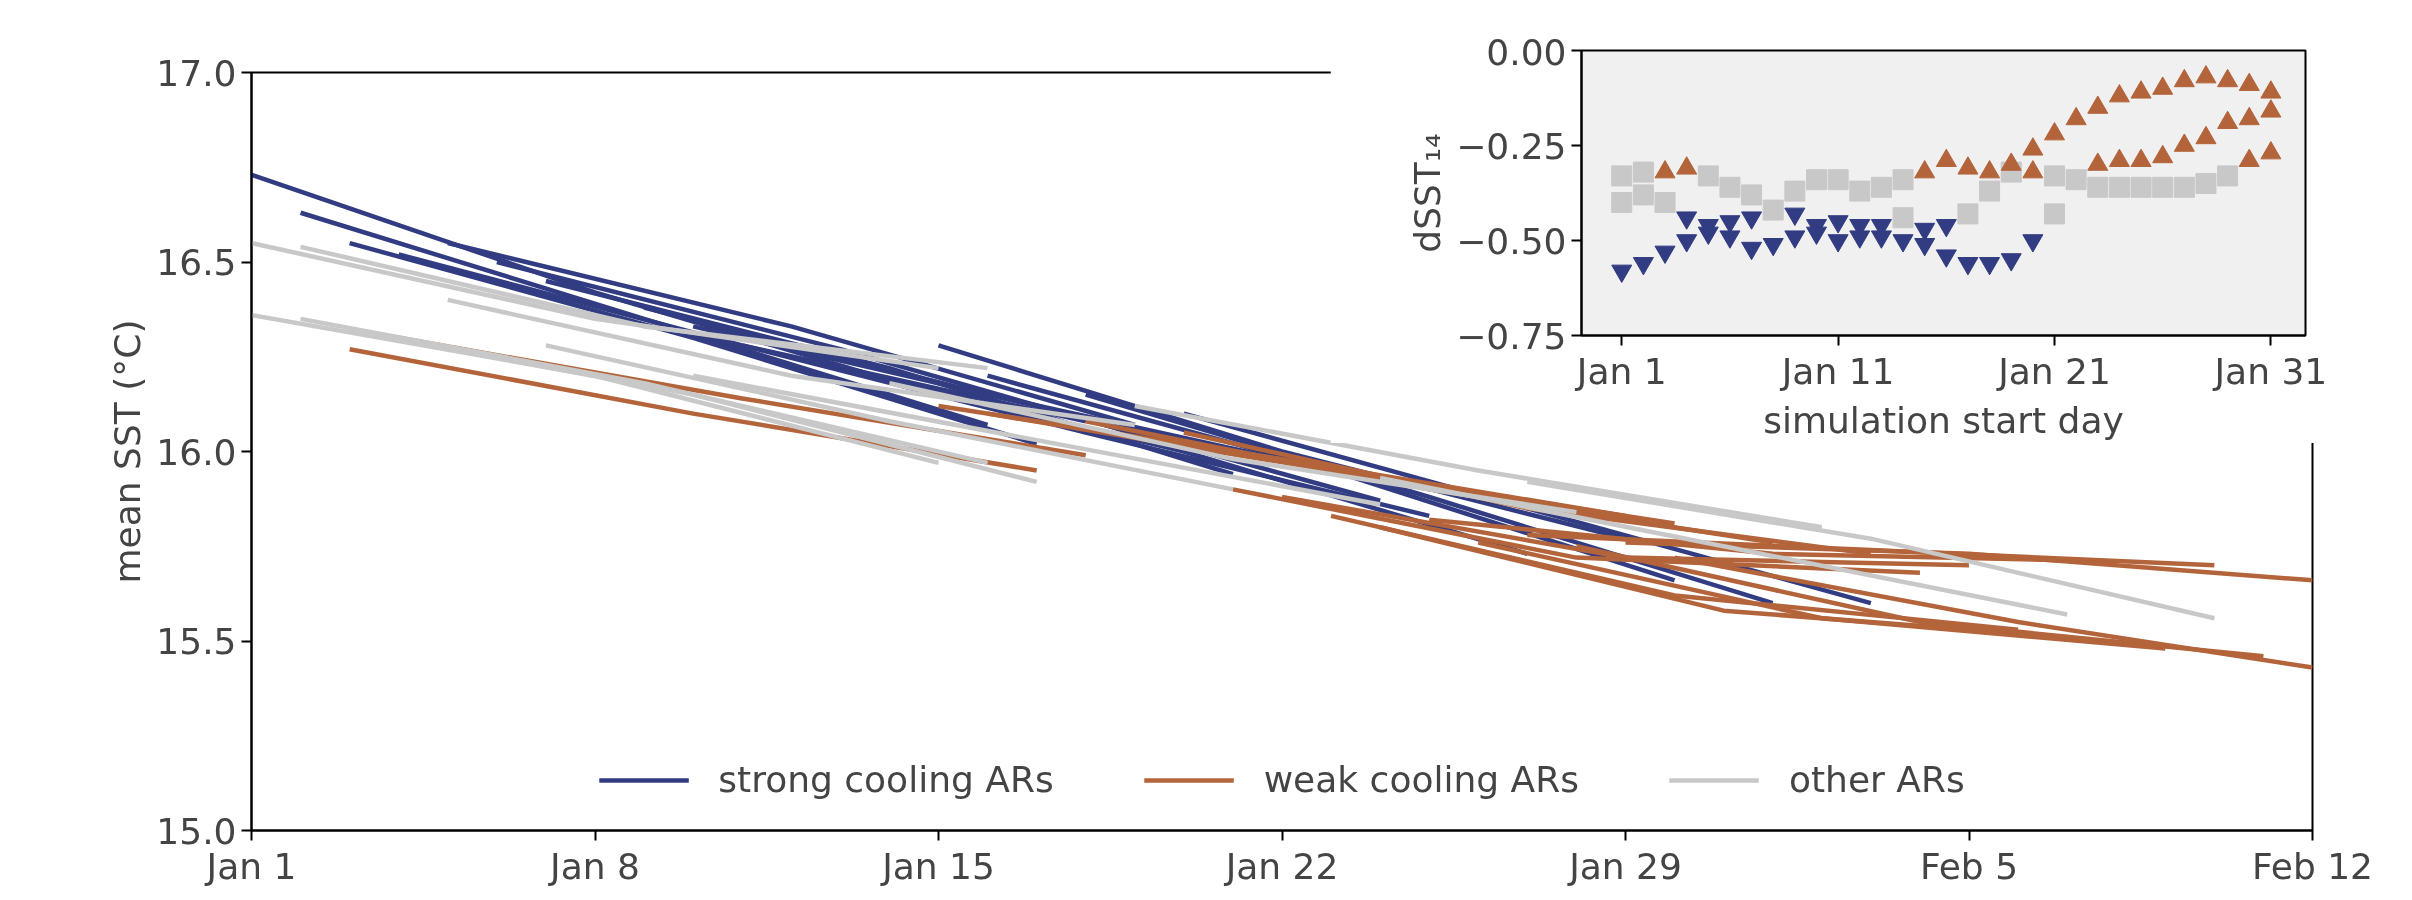 This screenshot has height=900, width=2412. What do you see at coordinates (937, 866) in the screenshot?
I see `x-tick-label: Jan 15` at bounding box center [937, 866].